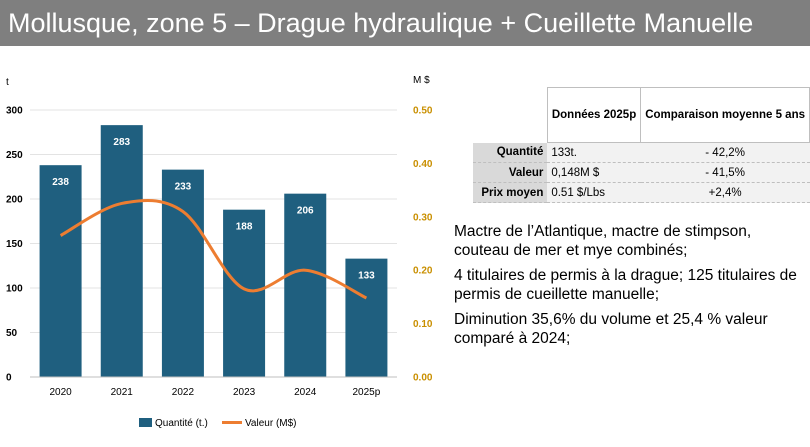  What do you see at coordinates (121, 142) in the screenshot?
I see `bar-value-label: 283` at bounding box center [121, 142].